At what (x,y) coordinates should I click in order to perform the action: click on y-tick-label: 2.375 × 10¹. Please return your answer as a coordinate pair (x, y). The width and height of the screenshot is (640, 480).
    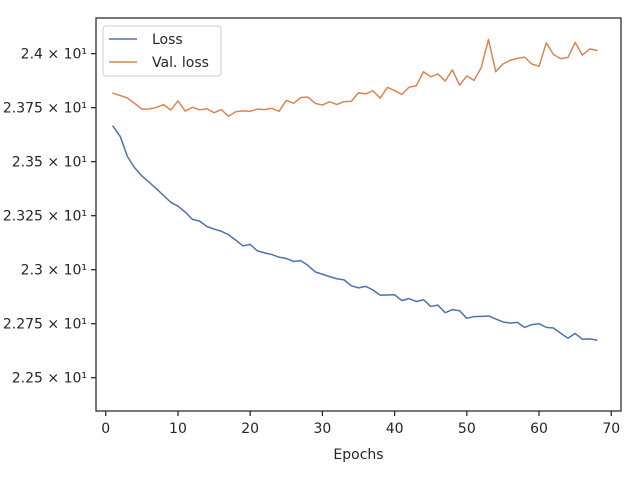
    Looking at the image, I should click on (45, 109).